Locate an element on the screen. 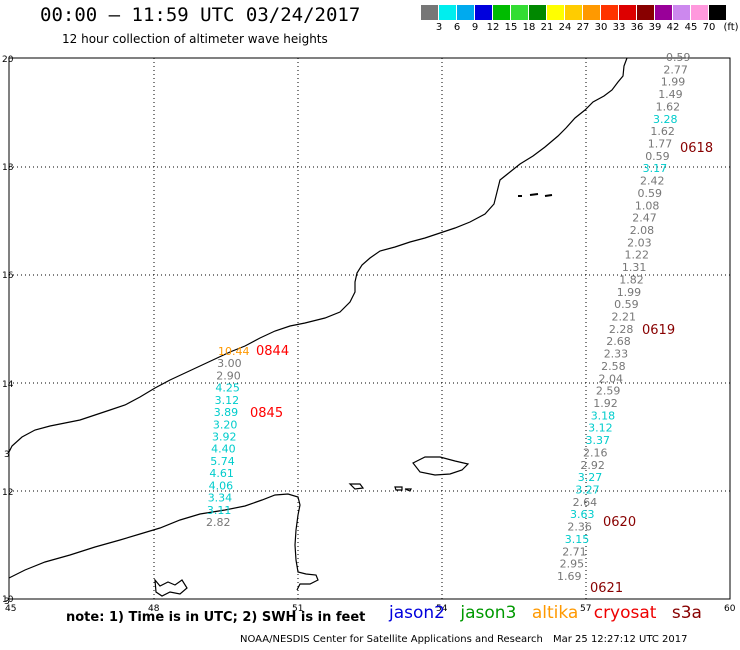  lon-tick: 48 is located at coordinates (154, 609).